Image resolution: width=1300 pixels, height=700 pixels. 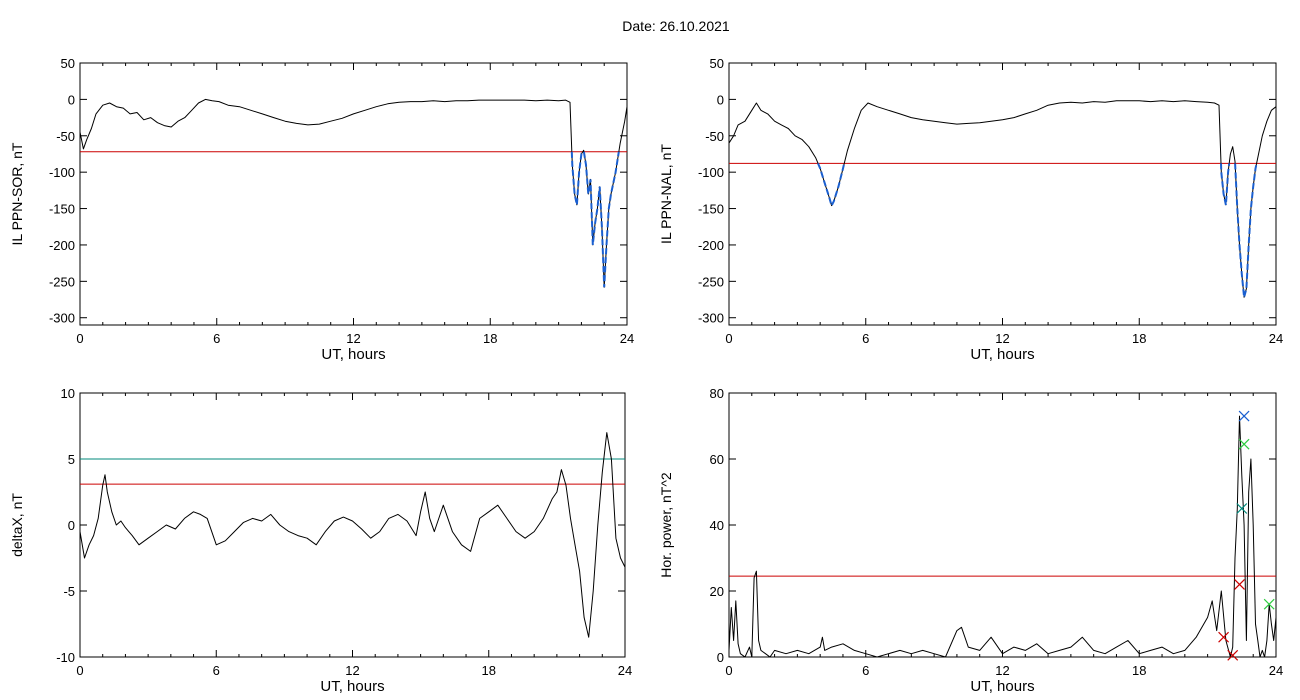 I want to click on y-axis-label: deltaX, nT, so click(x=17, y=525).